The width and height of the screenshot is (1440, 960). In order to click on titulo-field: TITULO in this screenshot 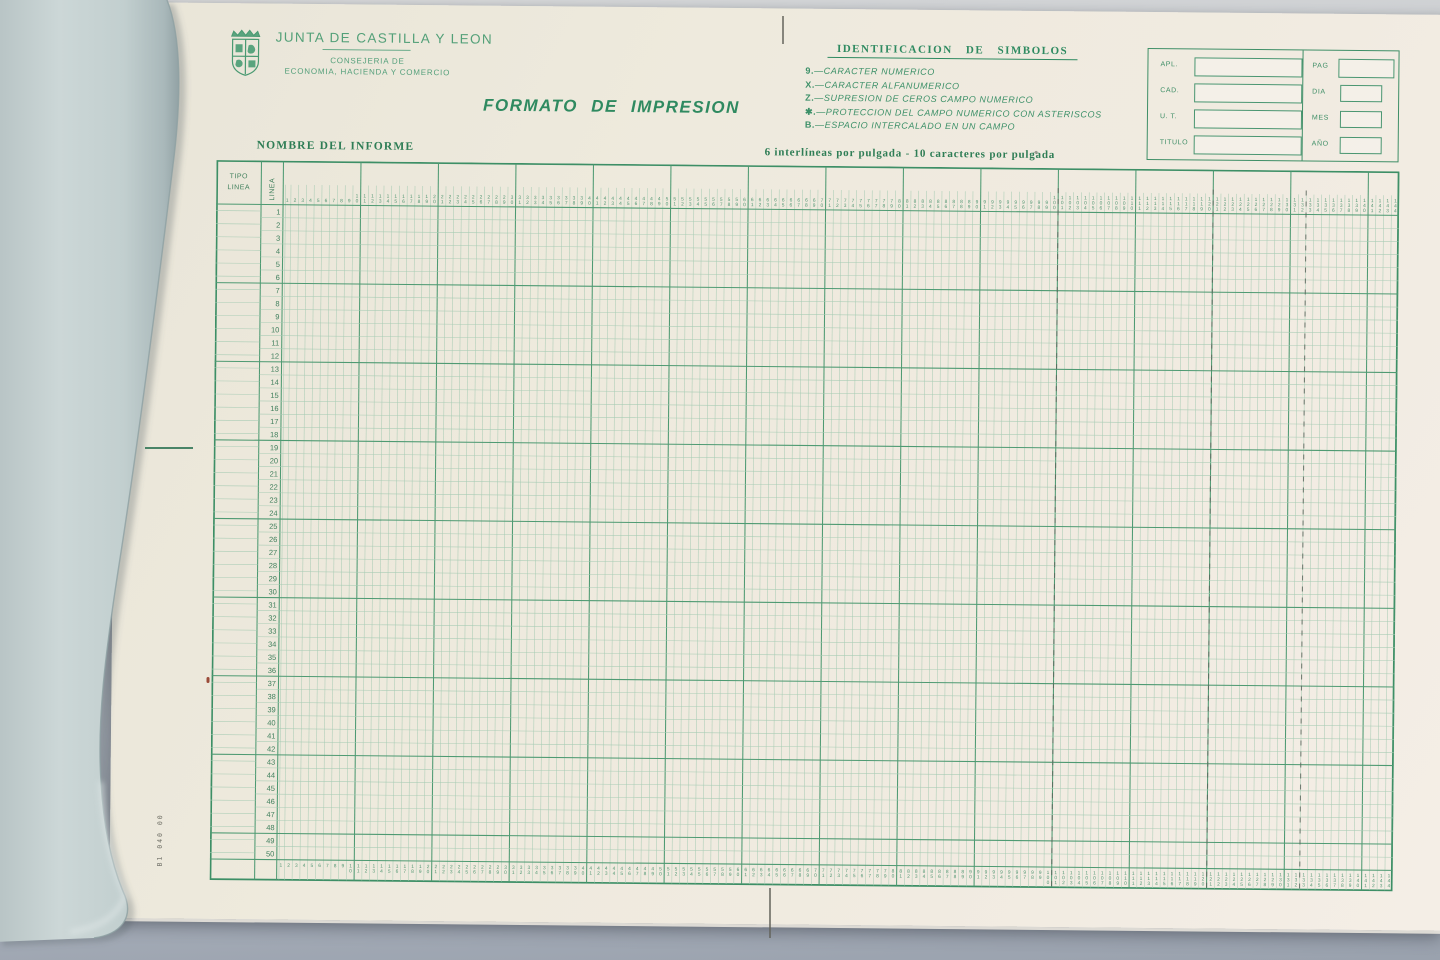, I will do `click(1231, 145)`.